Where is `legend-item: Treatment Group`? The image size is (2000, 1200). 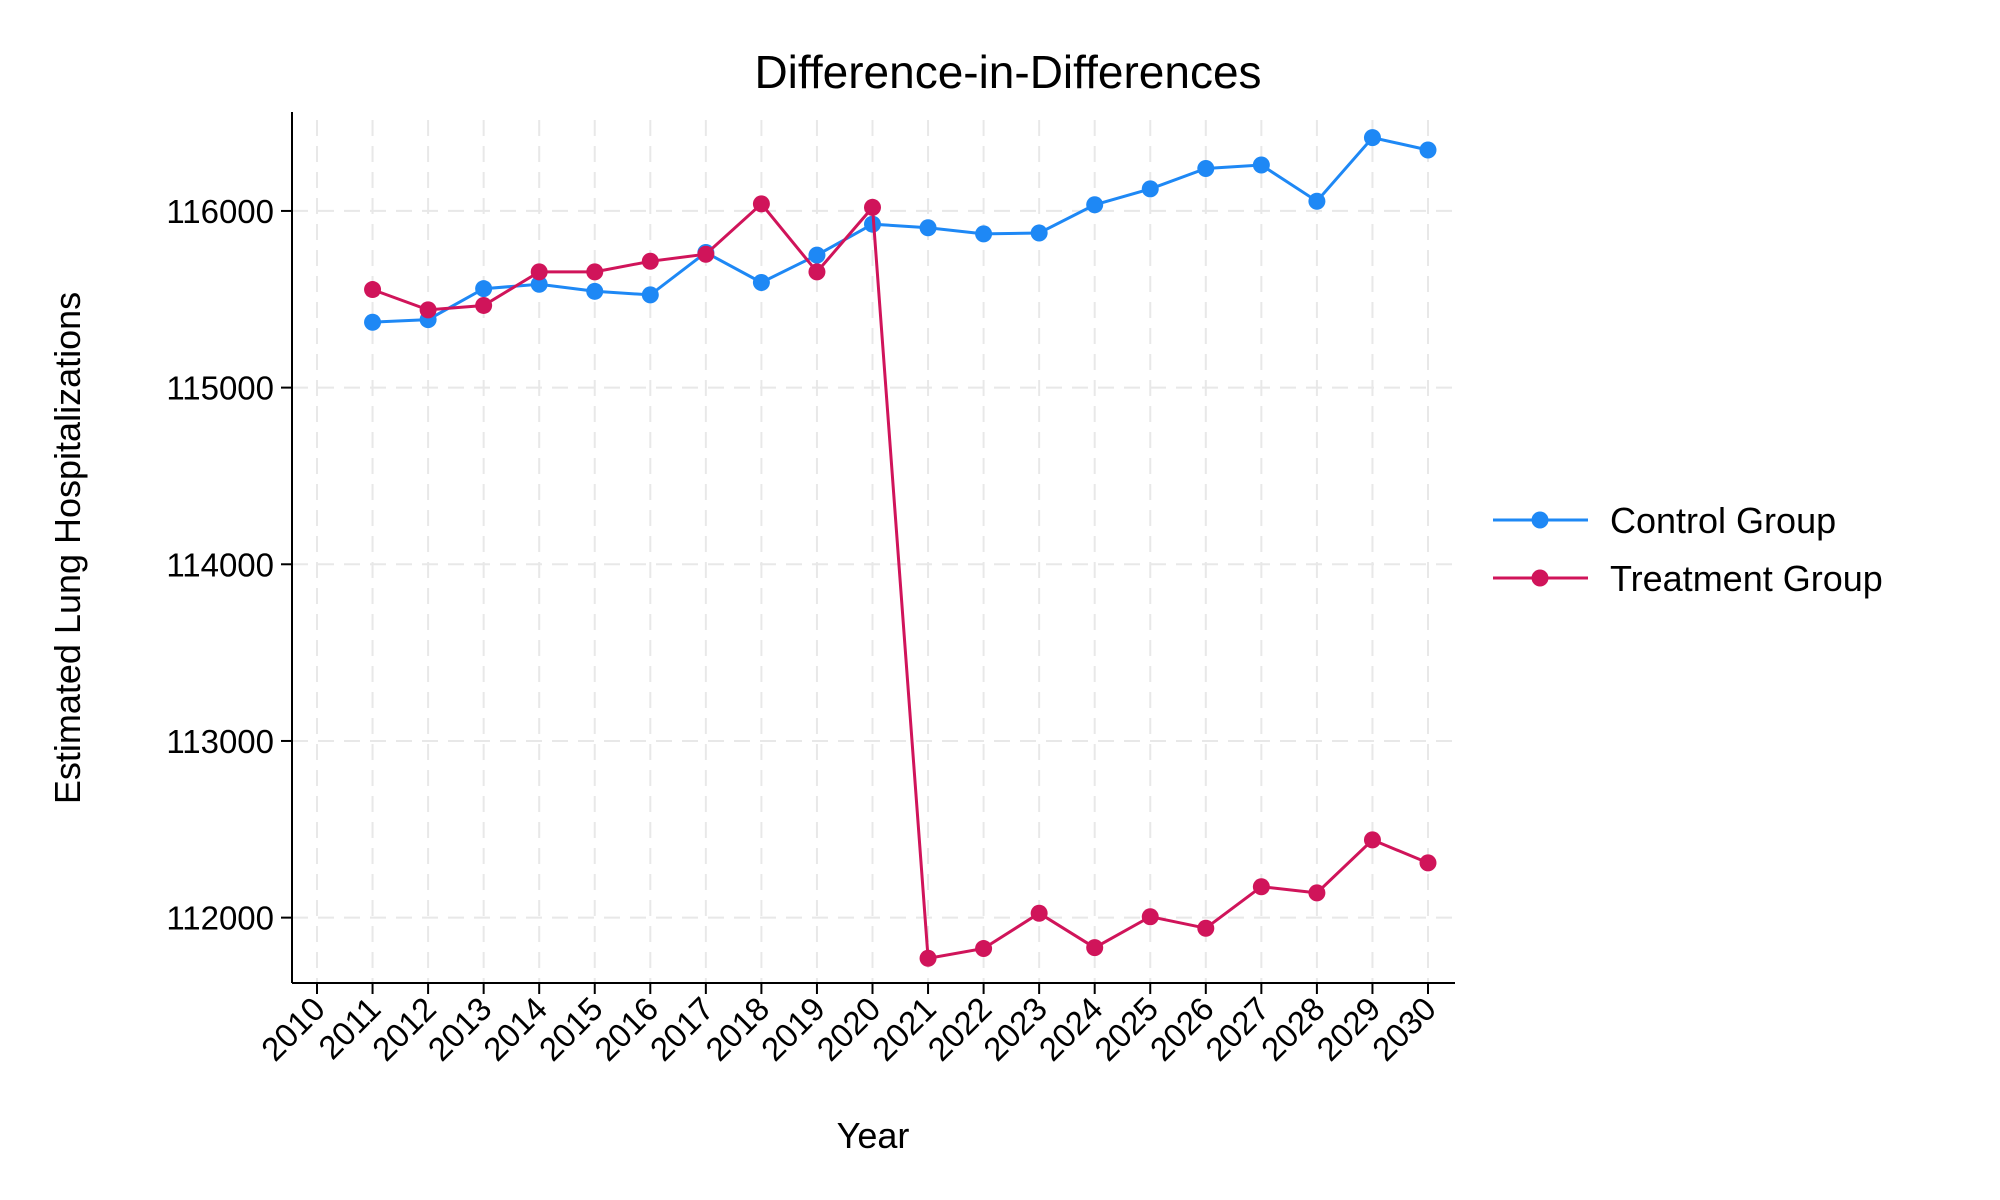
legend-item: Treatment Group is located at coordinates (1688, 578).